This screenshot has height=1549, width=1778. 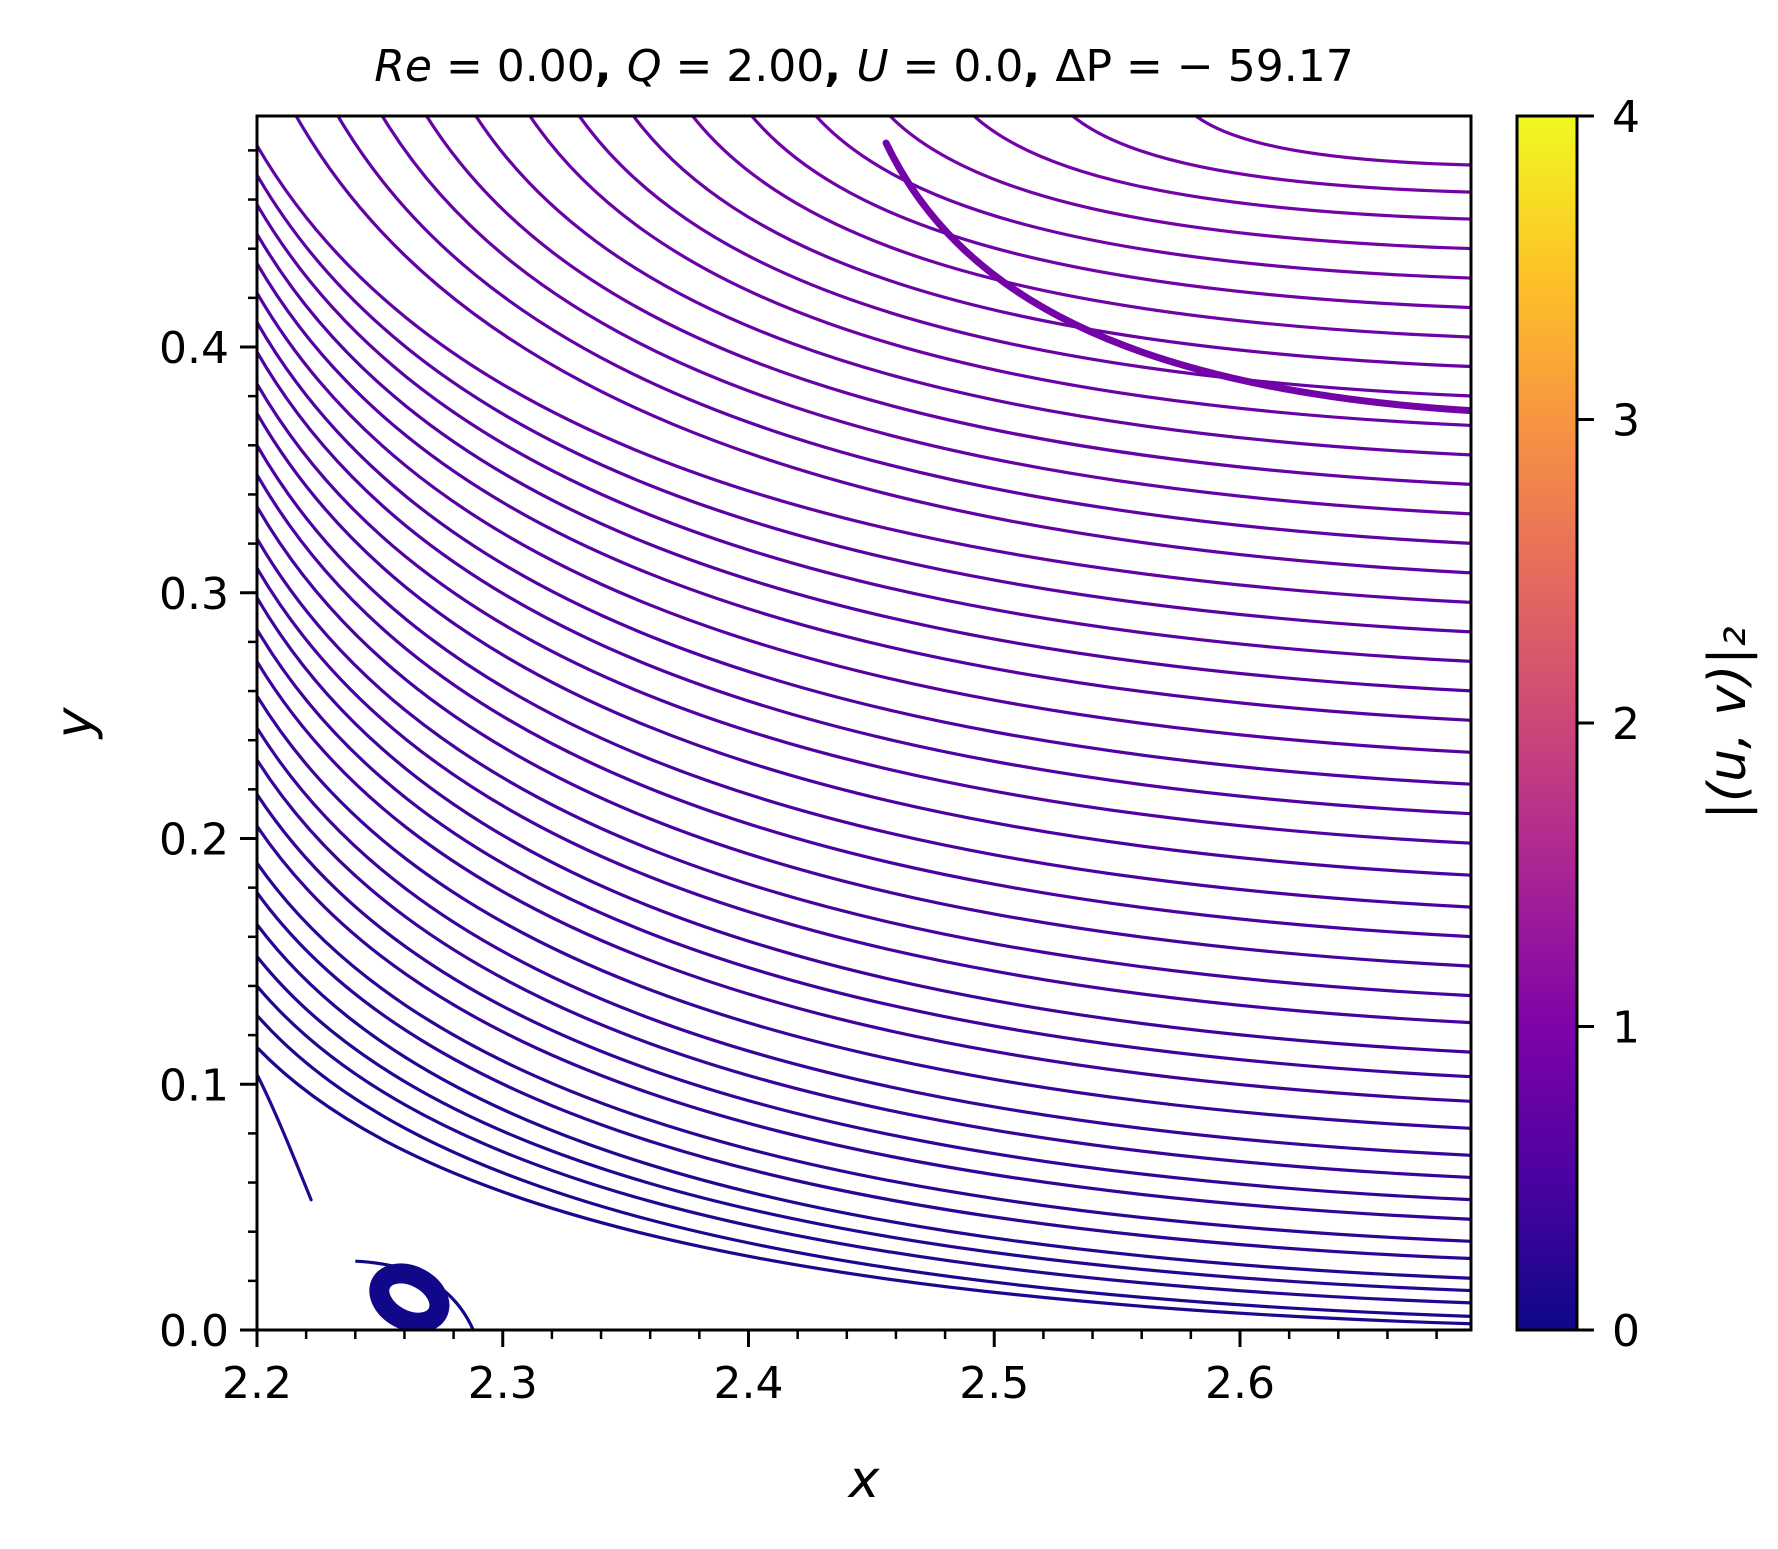 I want to click on x-axis: 2.2 2.3 2.4 2.5 2.6, so click(x=830, y=1369).